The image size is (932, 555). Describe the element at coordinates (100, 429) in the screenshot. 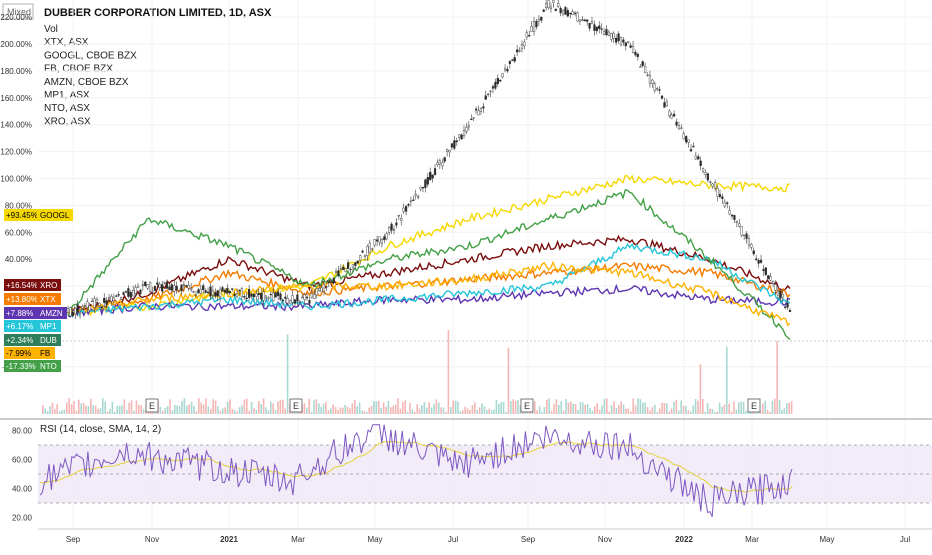

I see `rsi-title: RSI (14, close, SMA, 14, 2)` at that location.